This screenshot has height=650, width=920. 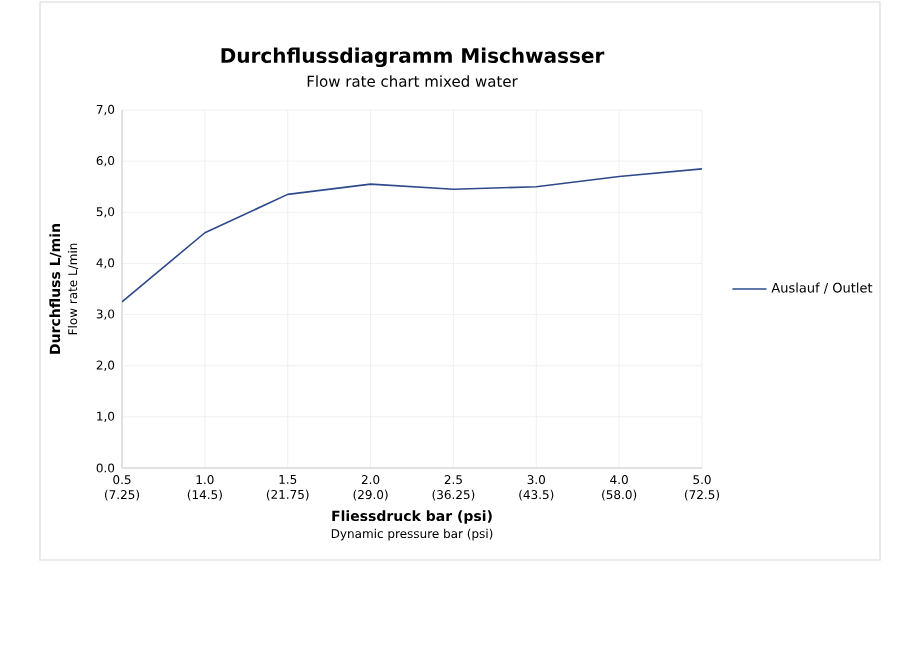 What do you see at coordinates (413, 57) in the screenshot?
I see `chart-title: Durchflussdiagramm Mischwasser` at bounding box center [413, 57].